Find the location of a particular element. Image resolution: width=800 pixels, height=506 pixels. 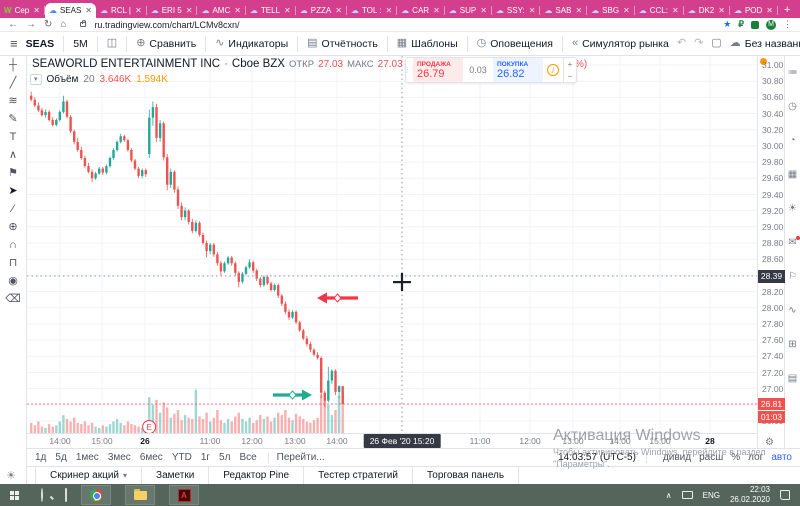

range-6мес: 6мес is located at coordinates (151, 457).